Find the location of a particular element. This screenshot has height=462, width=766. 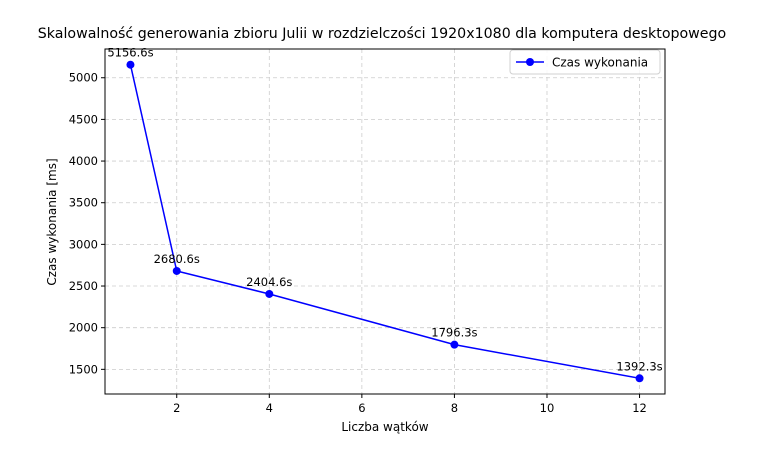

x-axis-label: Liczba wątków is located at coordinates (384, 427).